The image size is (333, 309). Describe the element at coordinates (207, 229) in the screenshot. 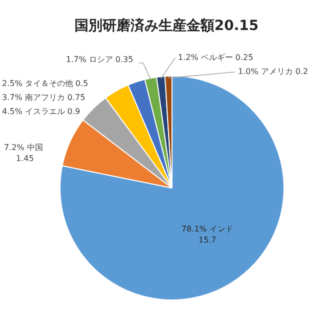

I see `slice-label: 78.1% インド` at that location.